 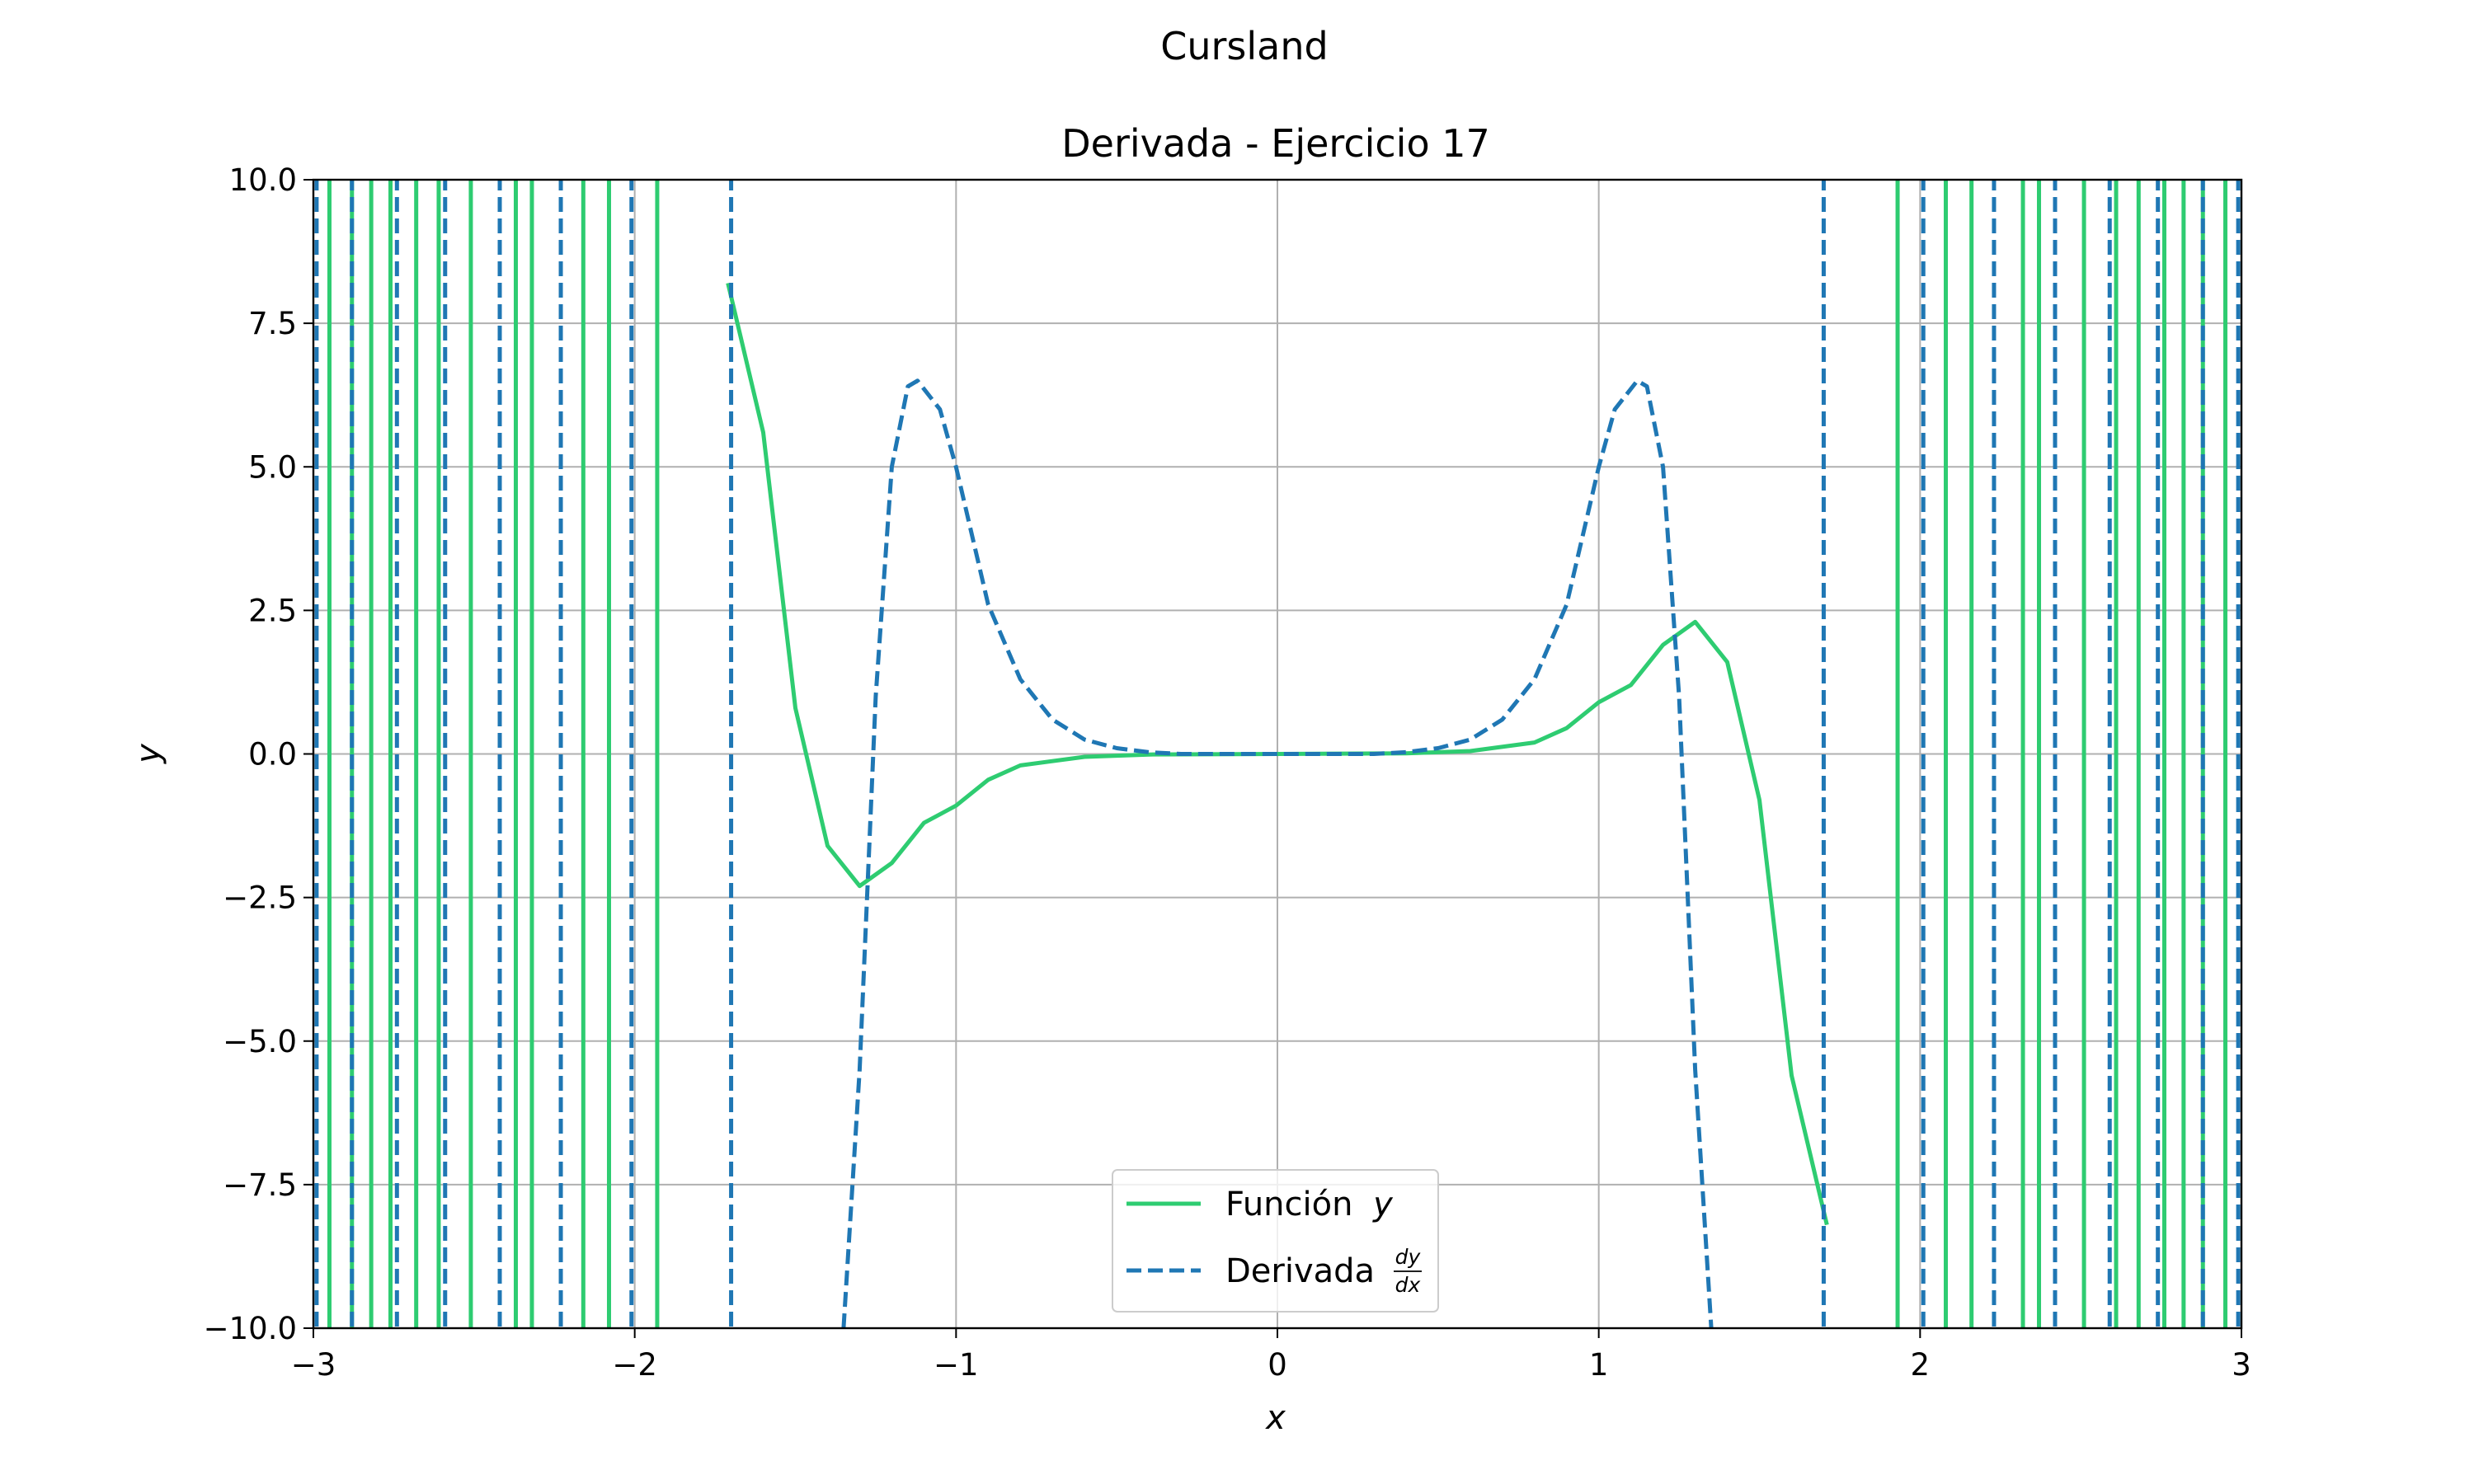 What do you see at coordinates (1275, 1418) in the screenshot?
I see `x-axis-label: x` at bounding box center [1275, 1418].